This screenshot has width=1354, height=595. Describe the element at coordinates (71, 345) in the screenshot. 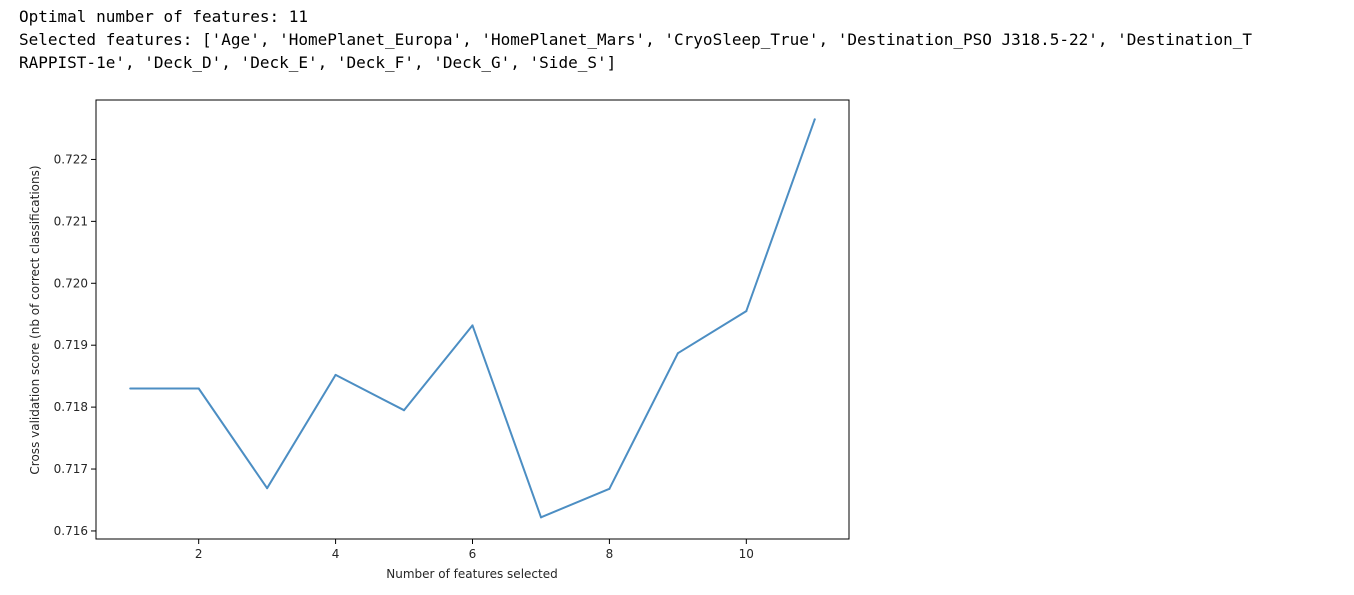

I see `y-tick-label: 0.719` at that location.